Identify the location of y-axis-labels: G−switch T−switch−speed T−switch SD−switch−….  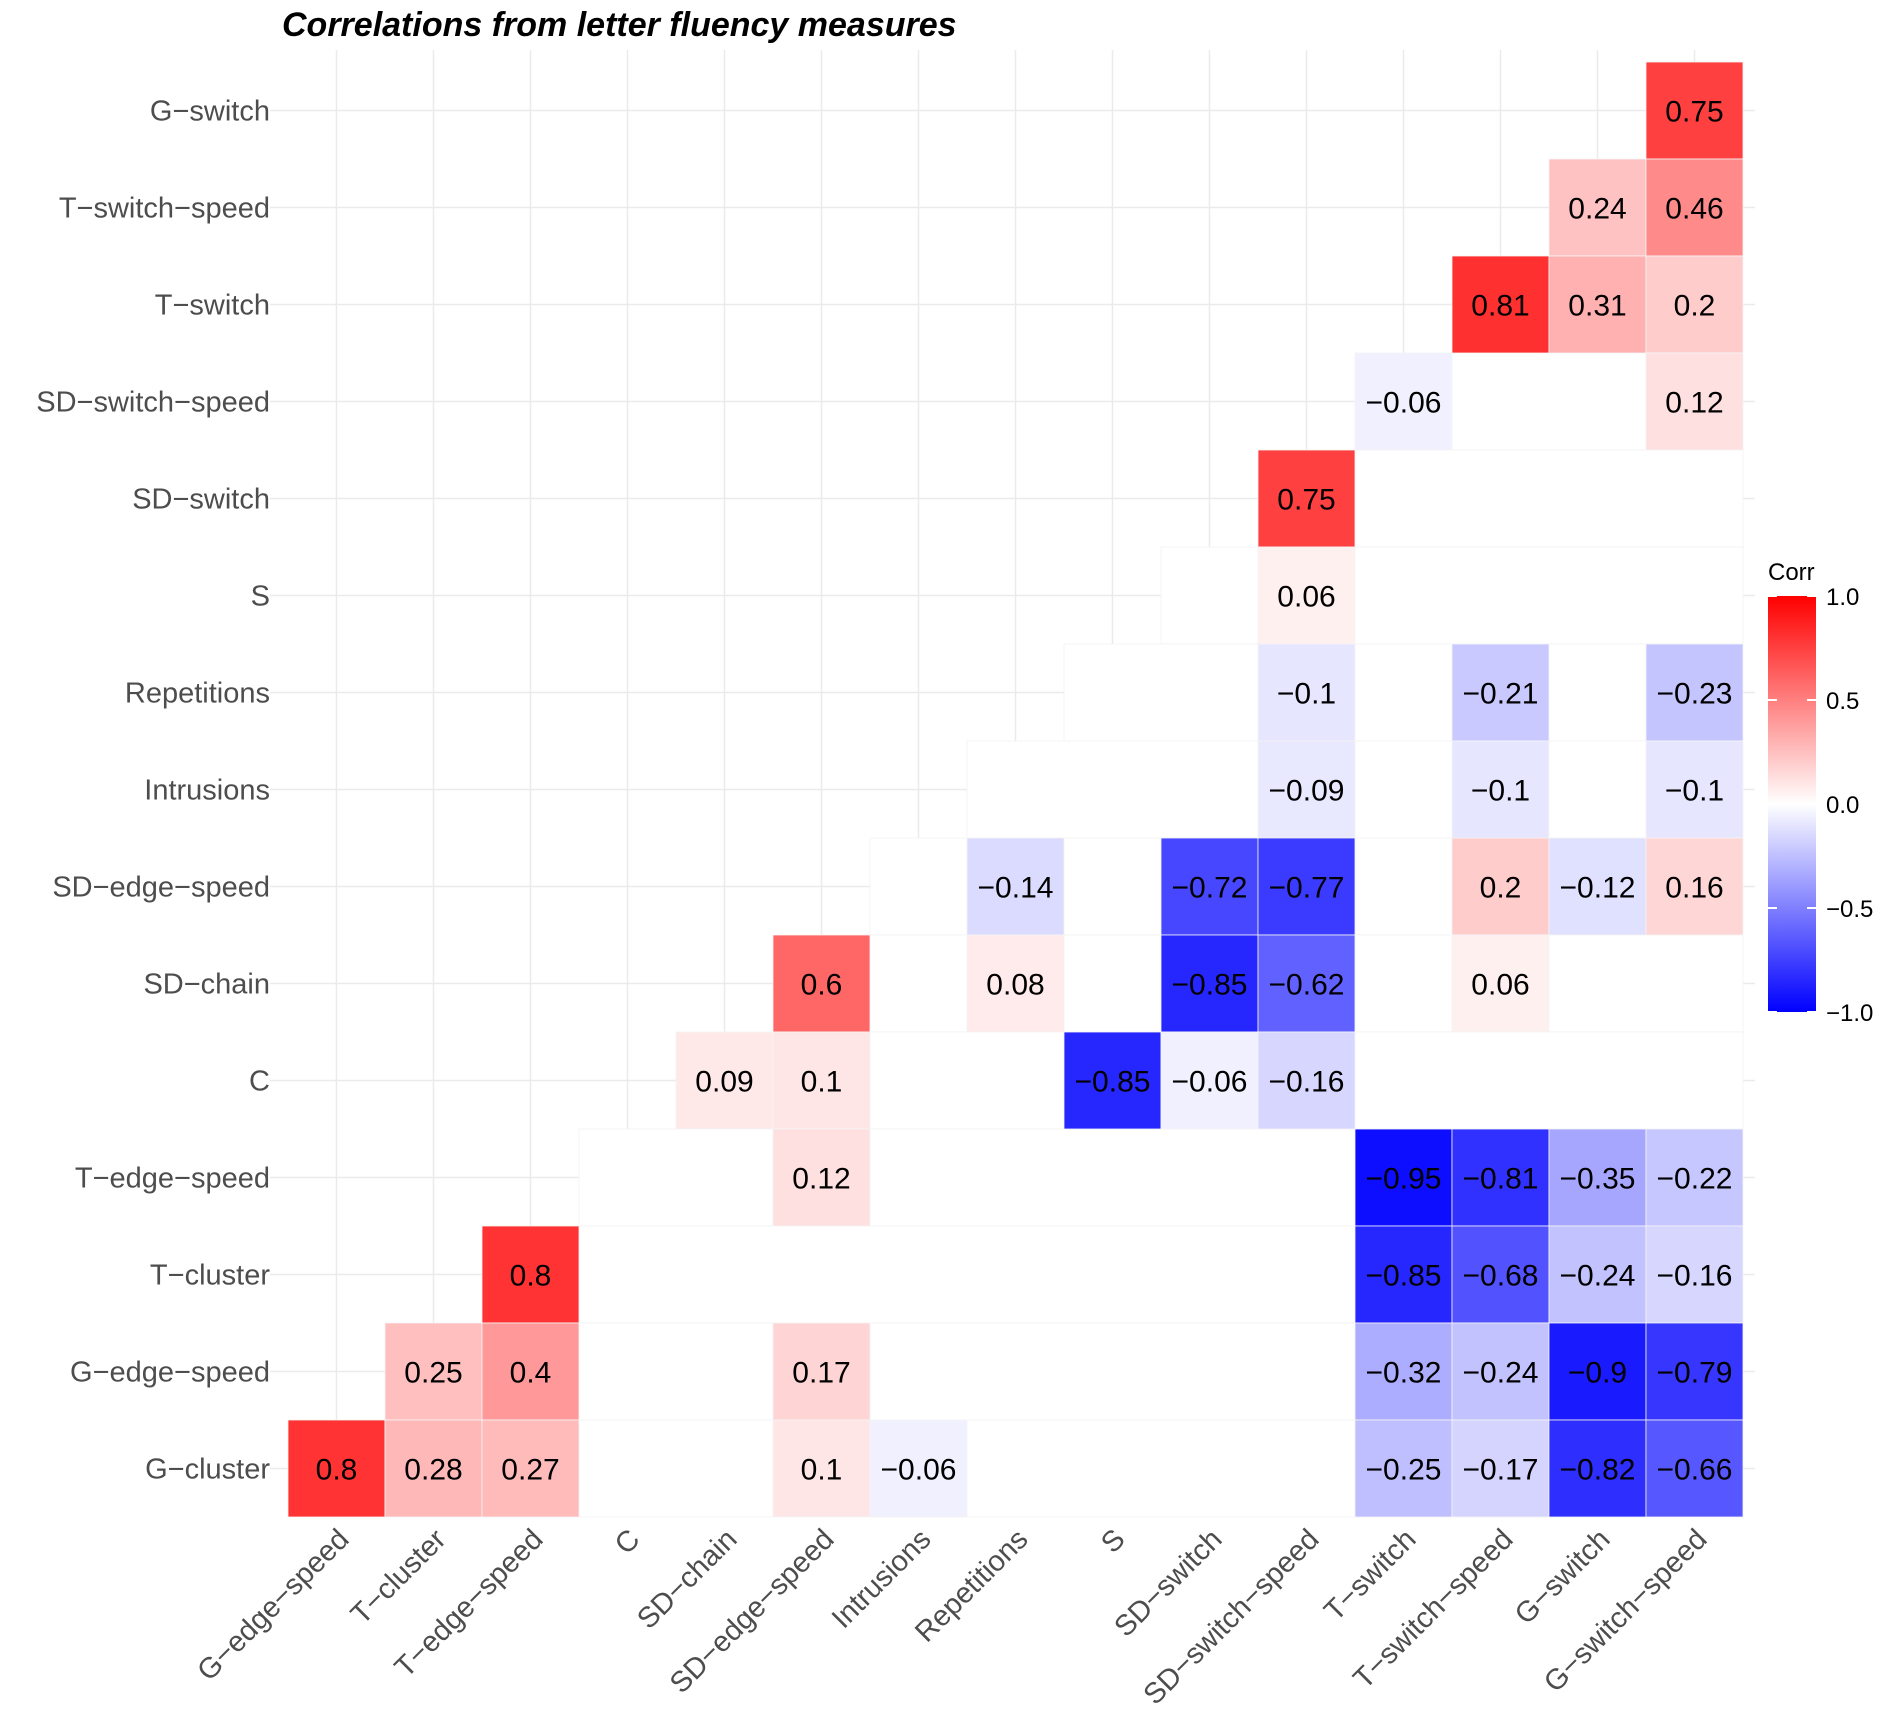
(153, 791).